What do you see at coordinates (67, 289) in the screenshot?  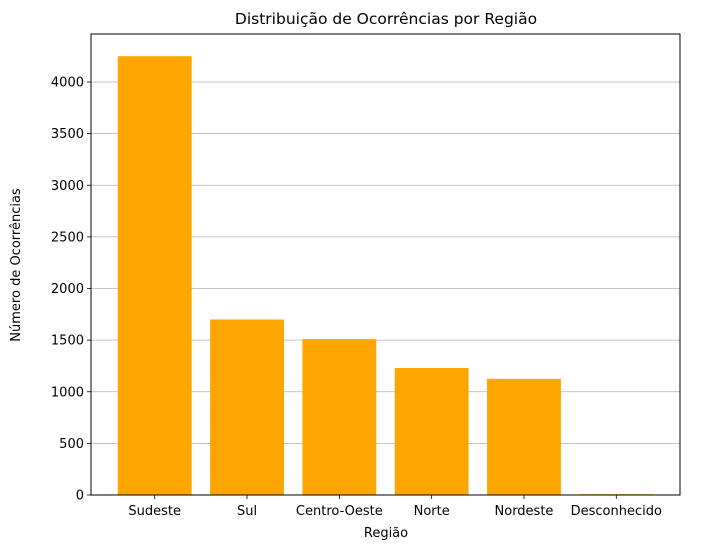 I see `y-tick-label: 2000` at bounding box center [67, 289].